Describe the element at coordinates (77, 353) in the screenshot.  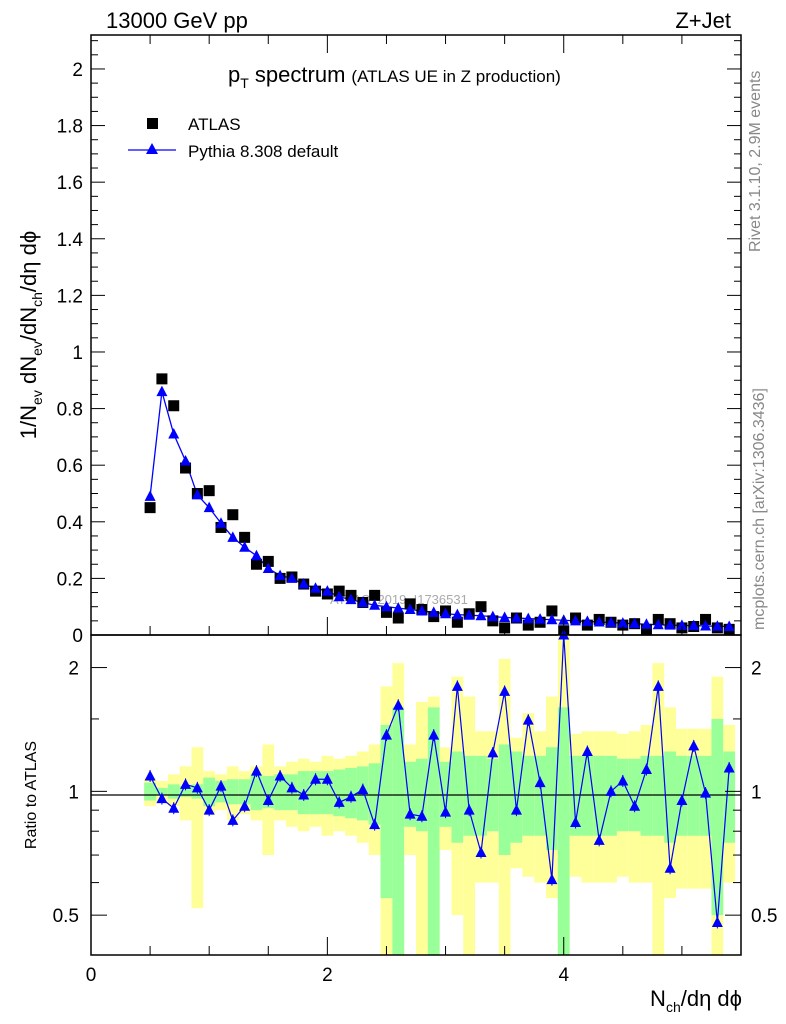
I see `main-y-tick-label: 1` at that location.